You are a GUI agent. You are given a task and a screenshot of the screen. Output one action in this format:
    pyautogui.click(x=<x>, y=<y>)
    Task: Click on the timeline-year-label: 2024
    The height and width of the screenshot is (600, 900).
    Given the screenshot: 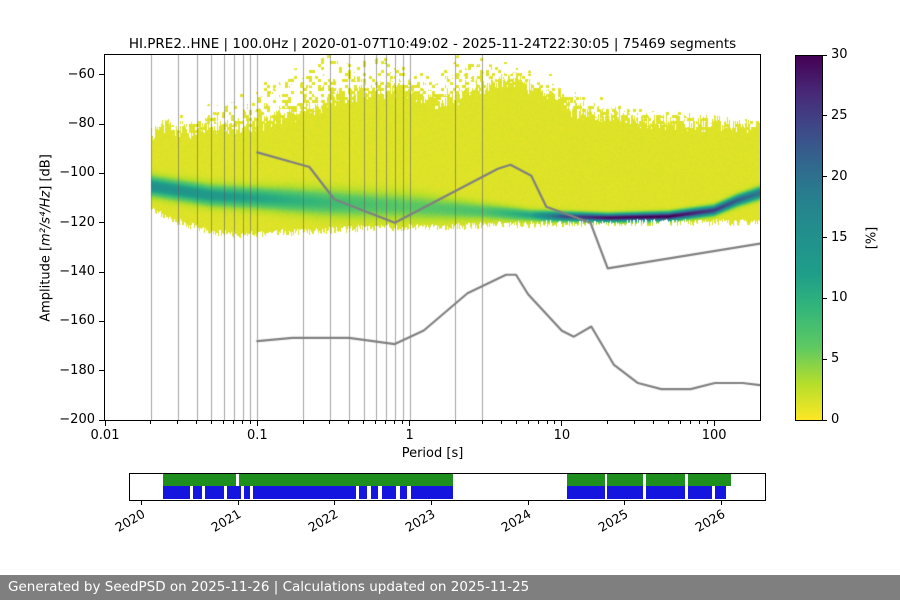 What is the action you would take?
    pyautogui.click(x=516, y=520)
    